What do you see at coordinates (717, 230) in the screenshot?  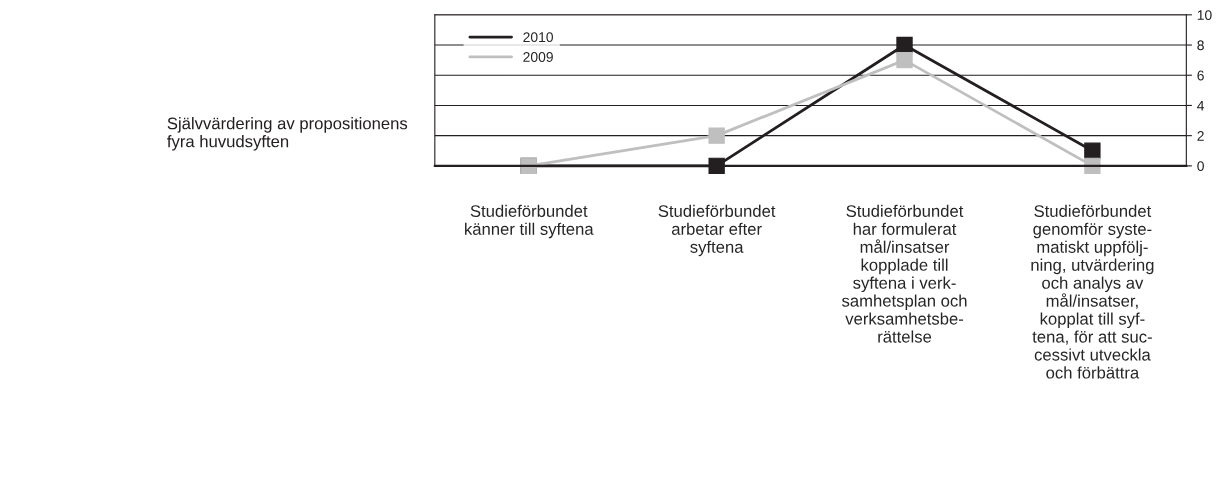 I see `x-tick-label: Studieförbundet arbetar efter syftena` at bounding box center [717, 230].